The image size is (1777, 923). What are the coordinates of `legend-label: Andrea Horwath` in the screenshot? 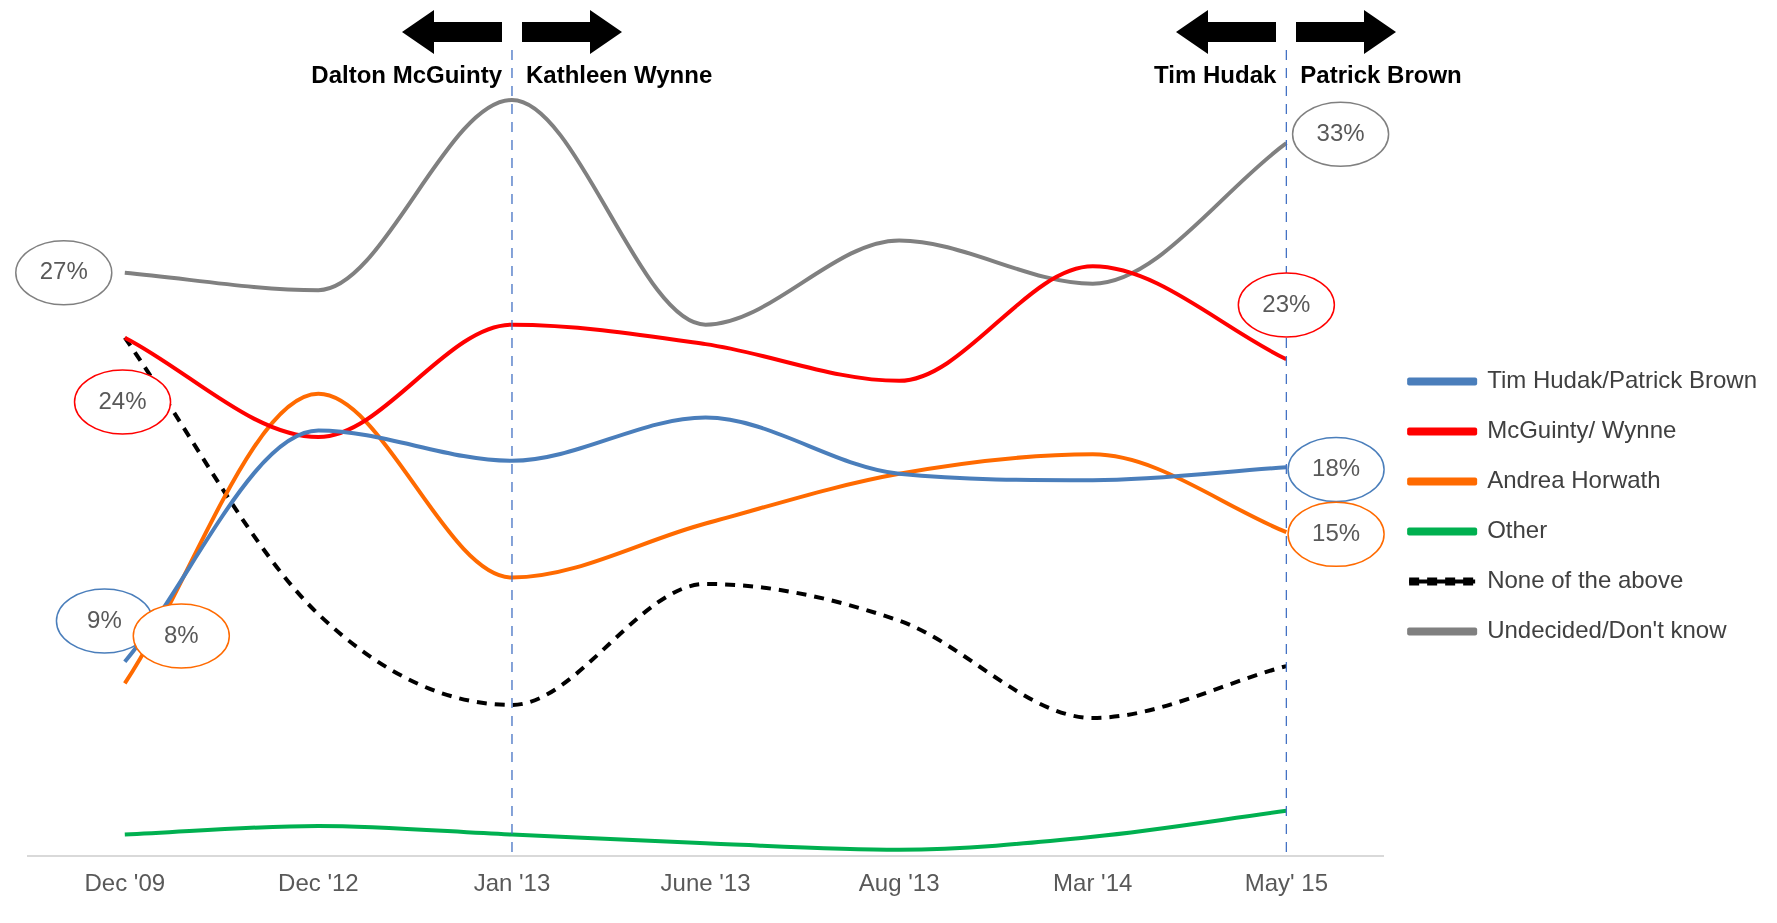 It's located at (1574, 480).